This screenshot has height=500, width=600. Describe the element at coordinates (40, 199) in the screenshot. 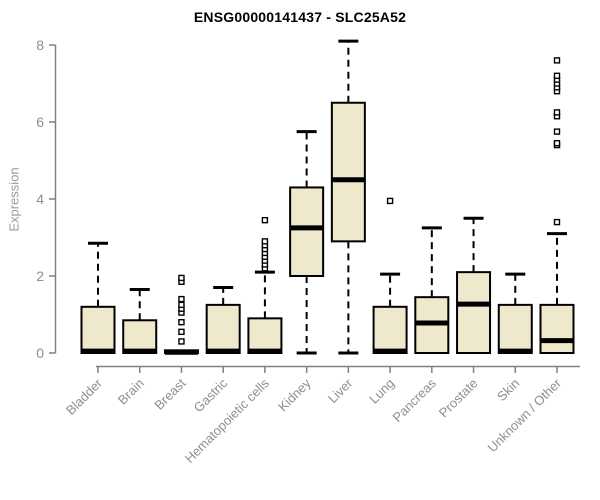

I see `y-tick-label: 4` at that location.